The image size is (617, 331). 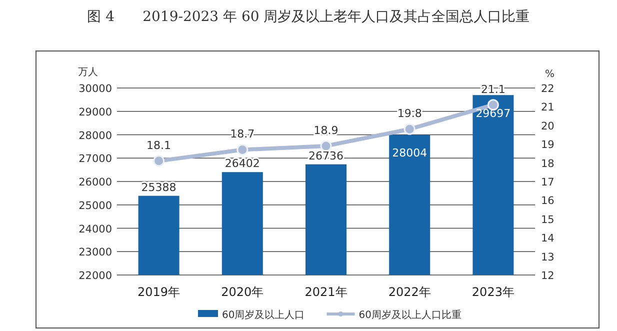 I want to click on data-label: 18.1, so click(x=159, y=145).